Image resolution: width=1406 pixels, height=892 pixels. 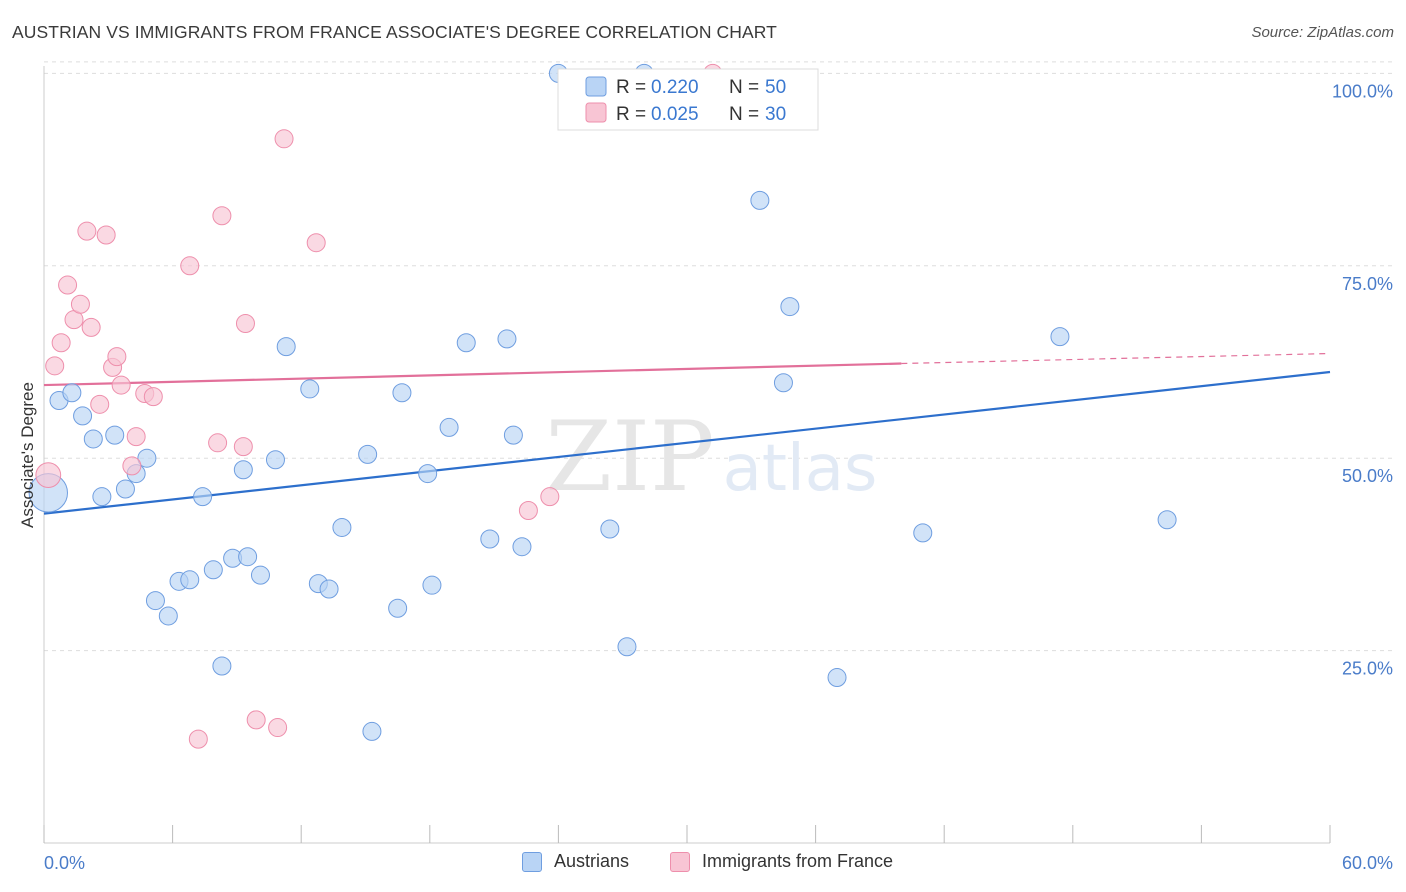 I want to click on austrians-trend-line, so click(x=687, y=442).